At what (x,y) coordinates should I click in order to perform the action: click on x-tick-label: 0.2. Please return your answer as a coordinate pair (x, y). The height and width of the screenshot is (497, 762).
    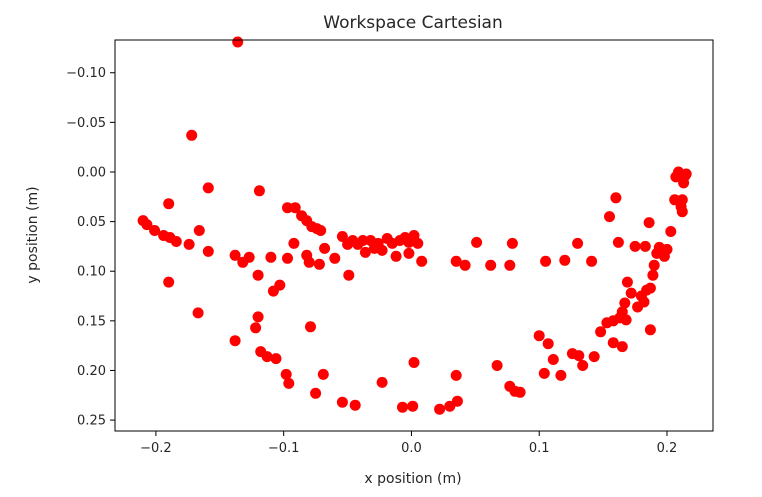
    Looking at the image, I should click on (667, 448).